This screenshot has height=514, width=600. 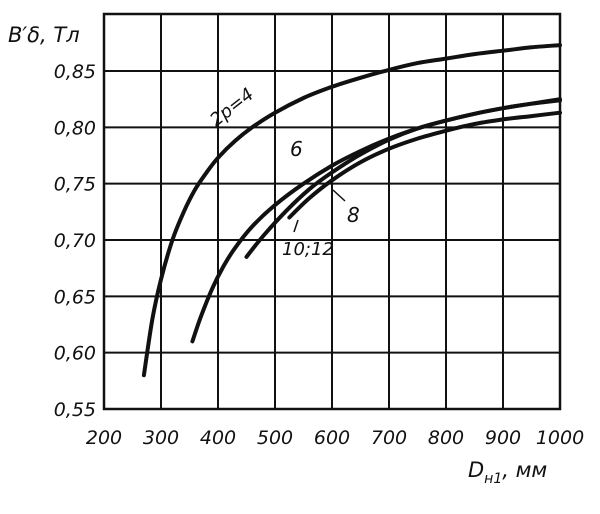 What do you see at coordinates (353, 215) in the screenshot?
I see `series-label-8: 8` at bounding box center [353, 215].